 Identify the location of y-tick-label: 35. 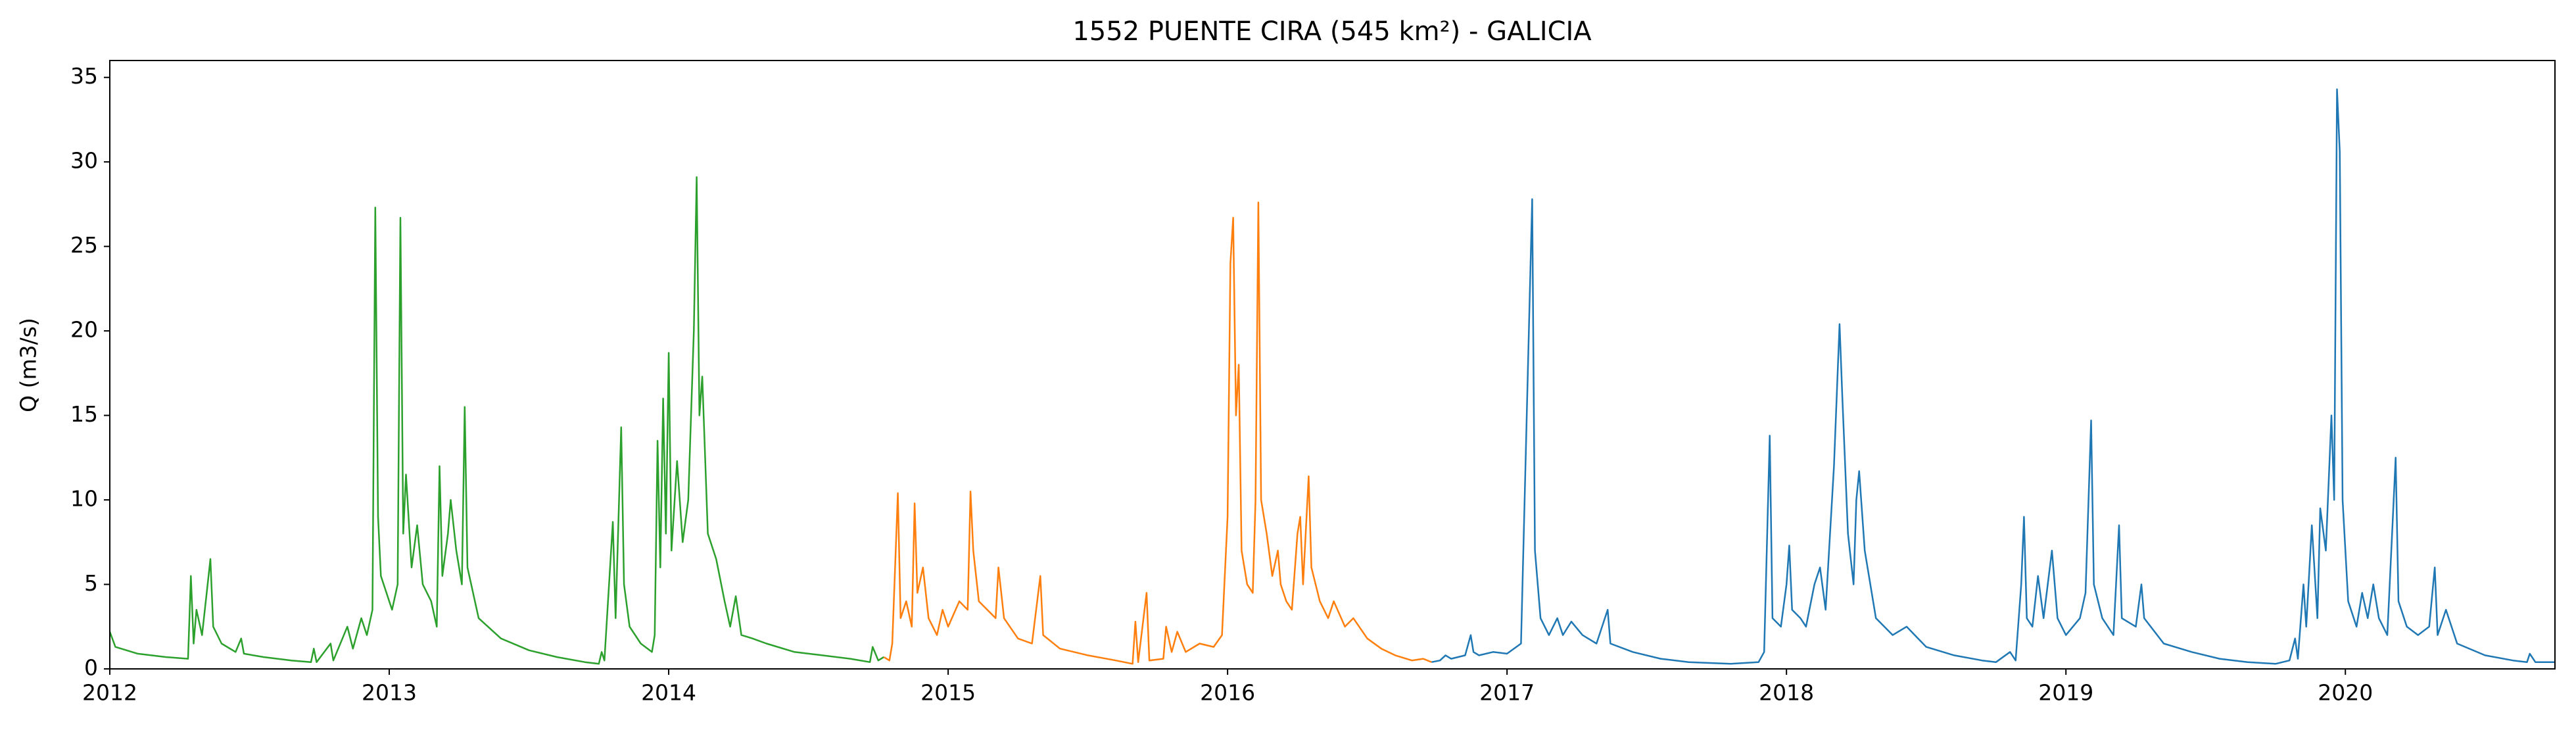
(84, 76).